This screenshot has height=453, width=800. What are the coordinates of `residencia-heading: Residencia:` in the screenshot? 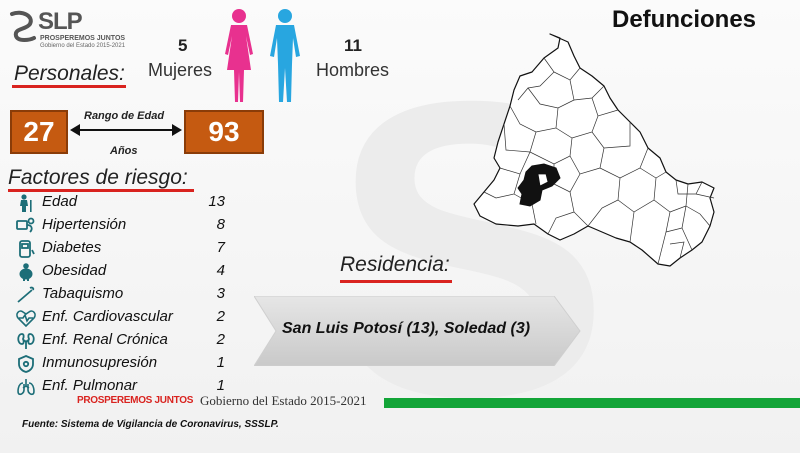 It's located at (395, 264).